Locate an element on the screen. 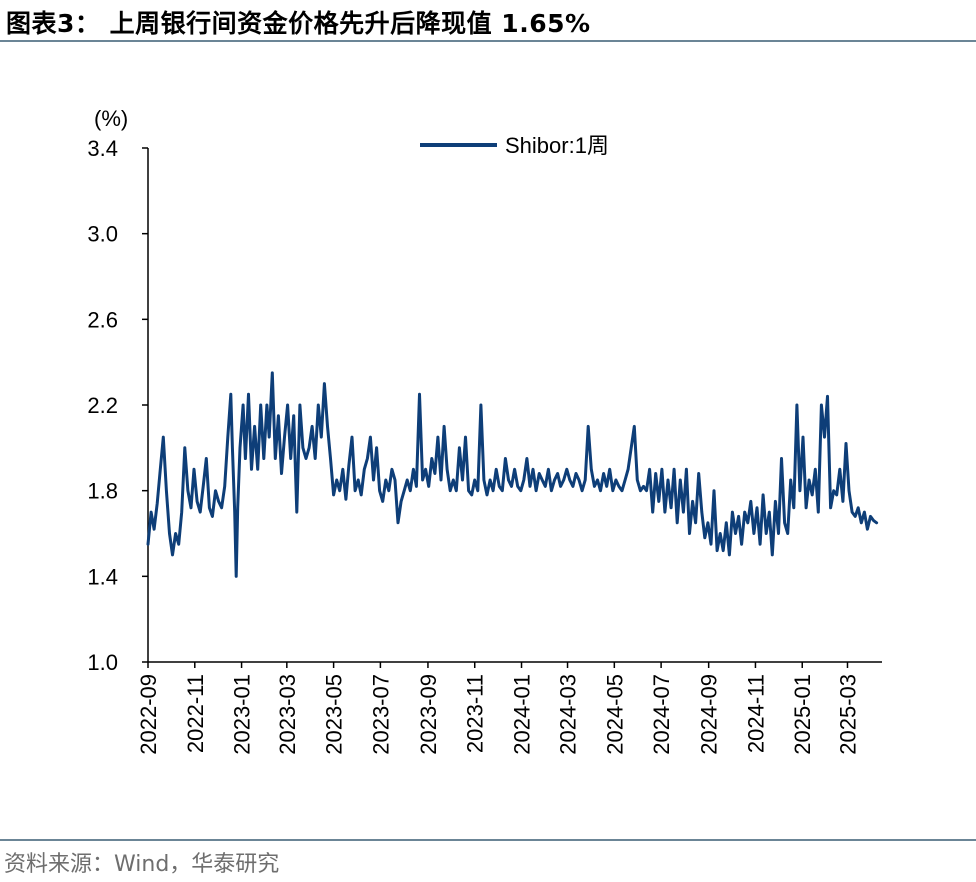 The width and height of the screenshot is (976, 882). x-tick-label: 2024-03 is located at coordinates (568, 714).